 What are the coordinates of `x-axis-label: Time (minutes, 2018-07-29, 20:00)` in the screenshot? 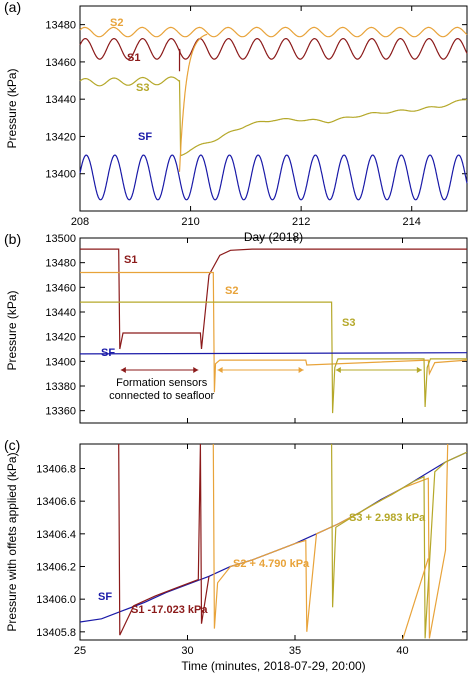 It's located at (273, 666).